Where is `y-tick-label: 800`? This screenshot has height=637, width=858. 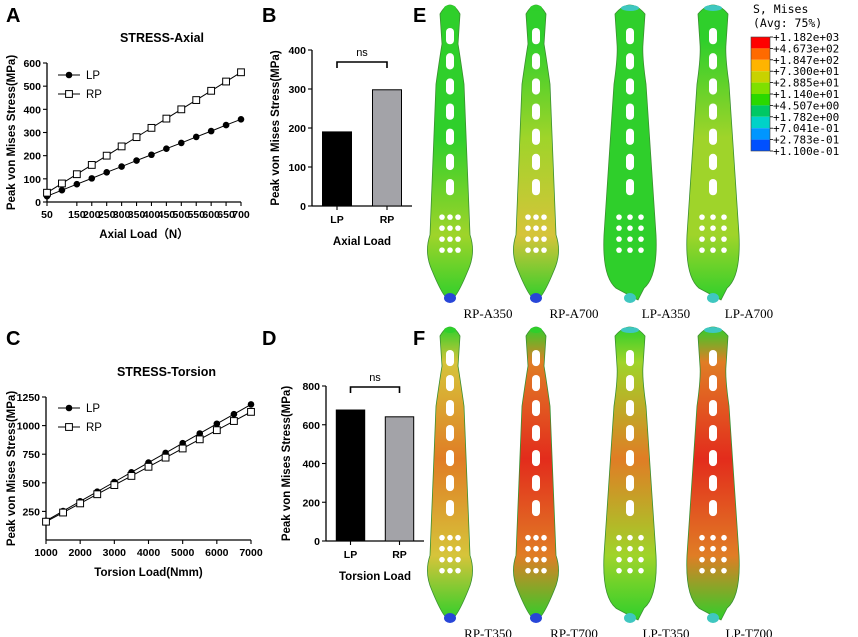
y-tick-label: 800 is located at coordinates (311, 387).